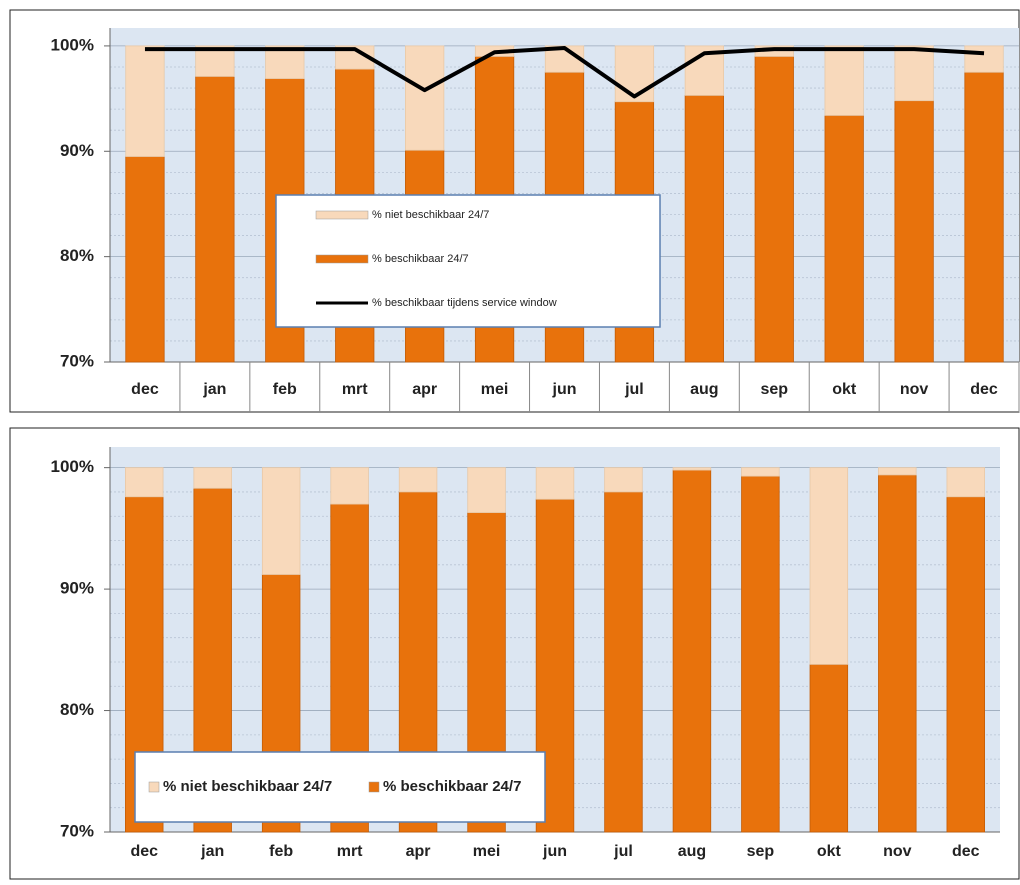 Image resolution: width=1020 pixels, height=885 pixels. Describe the element at coordinates (340, 787) in the screenshot. I see `legend-box` at that location.